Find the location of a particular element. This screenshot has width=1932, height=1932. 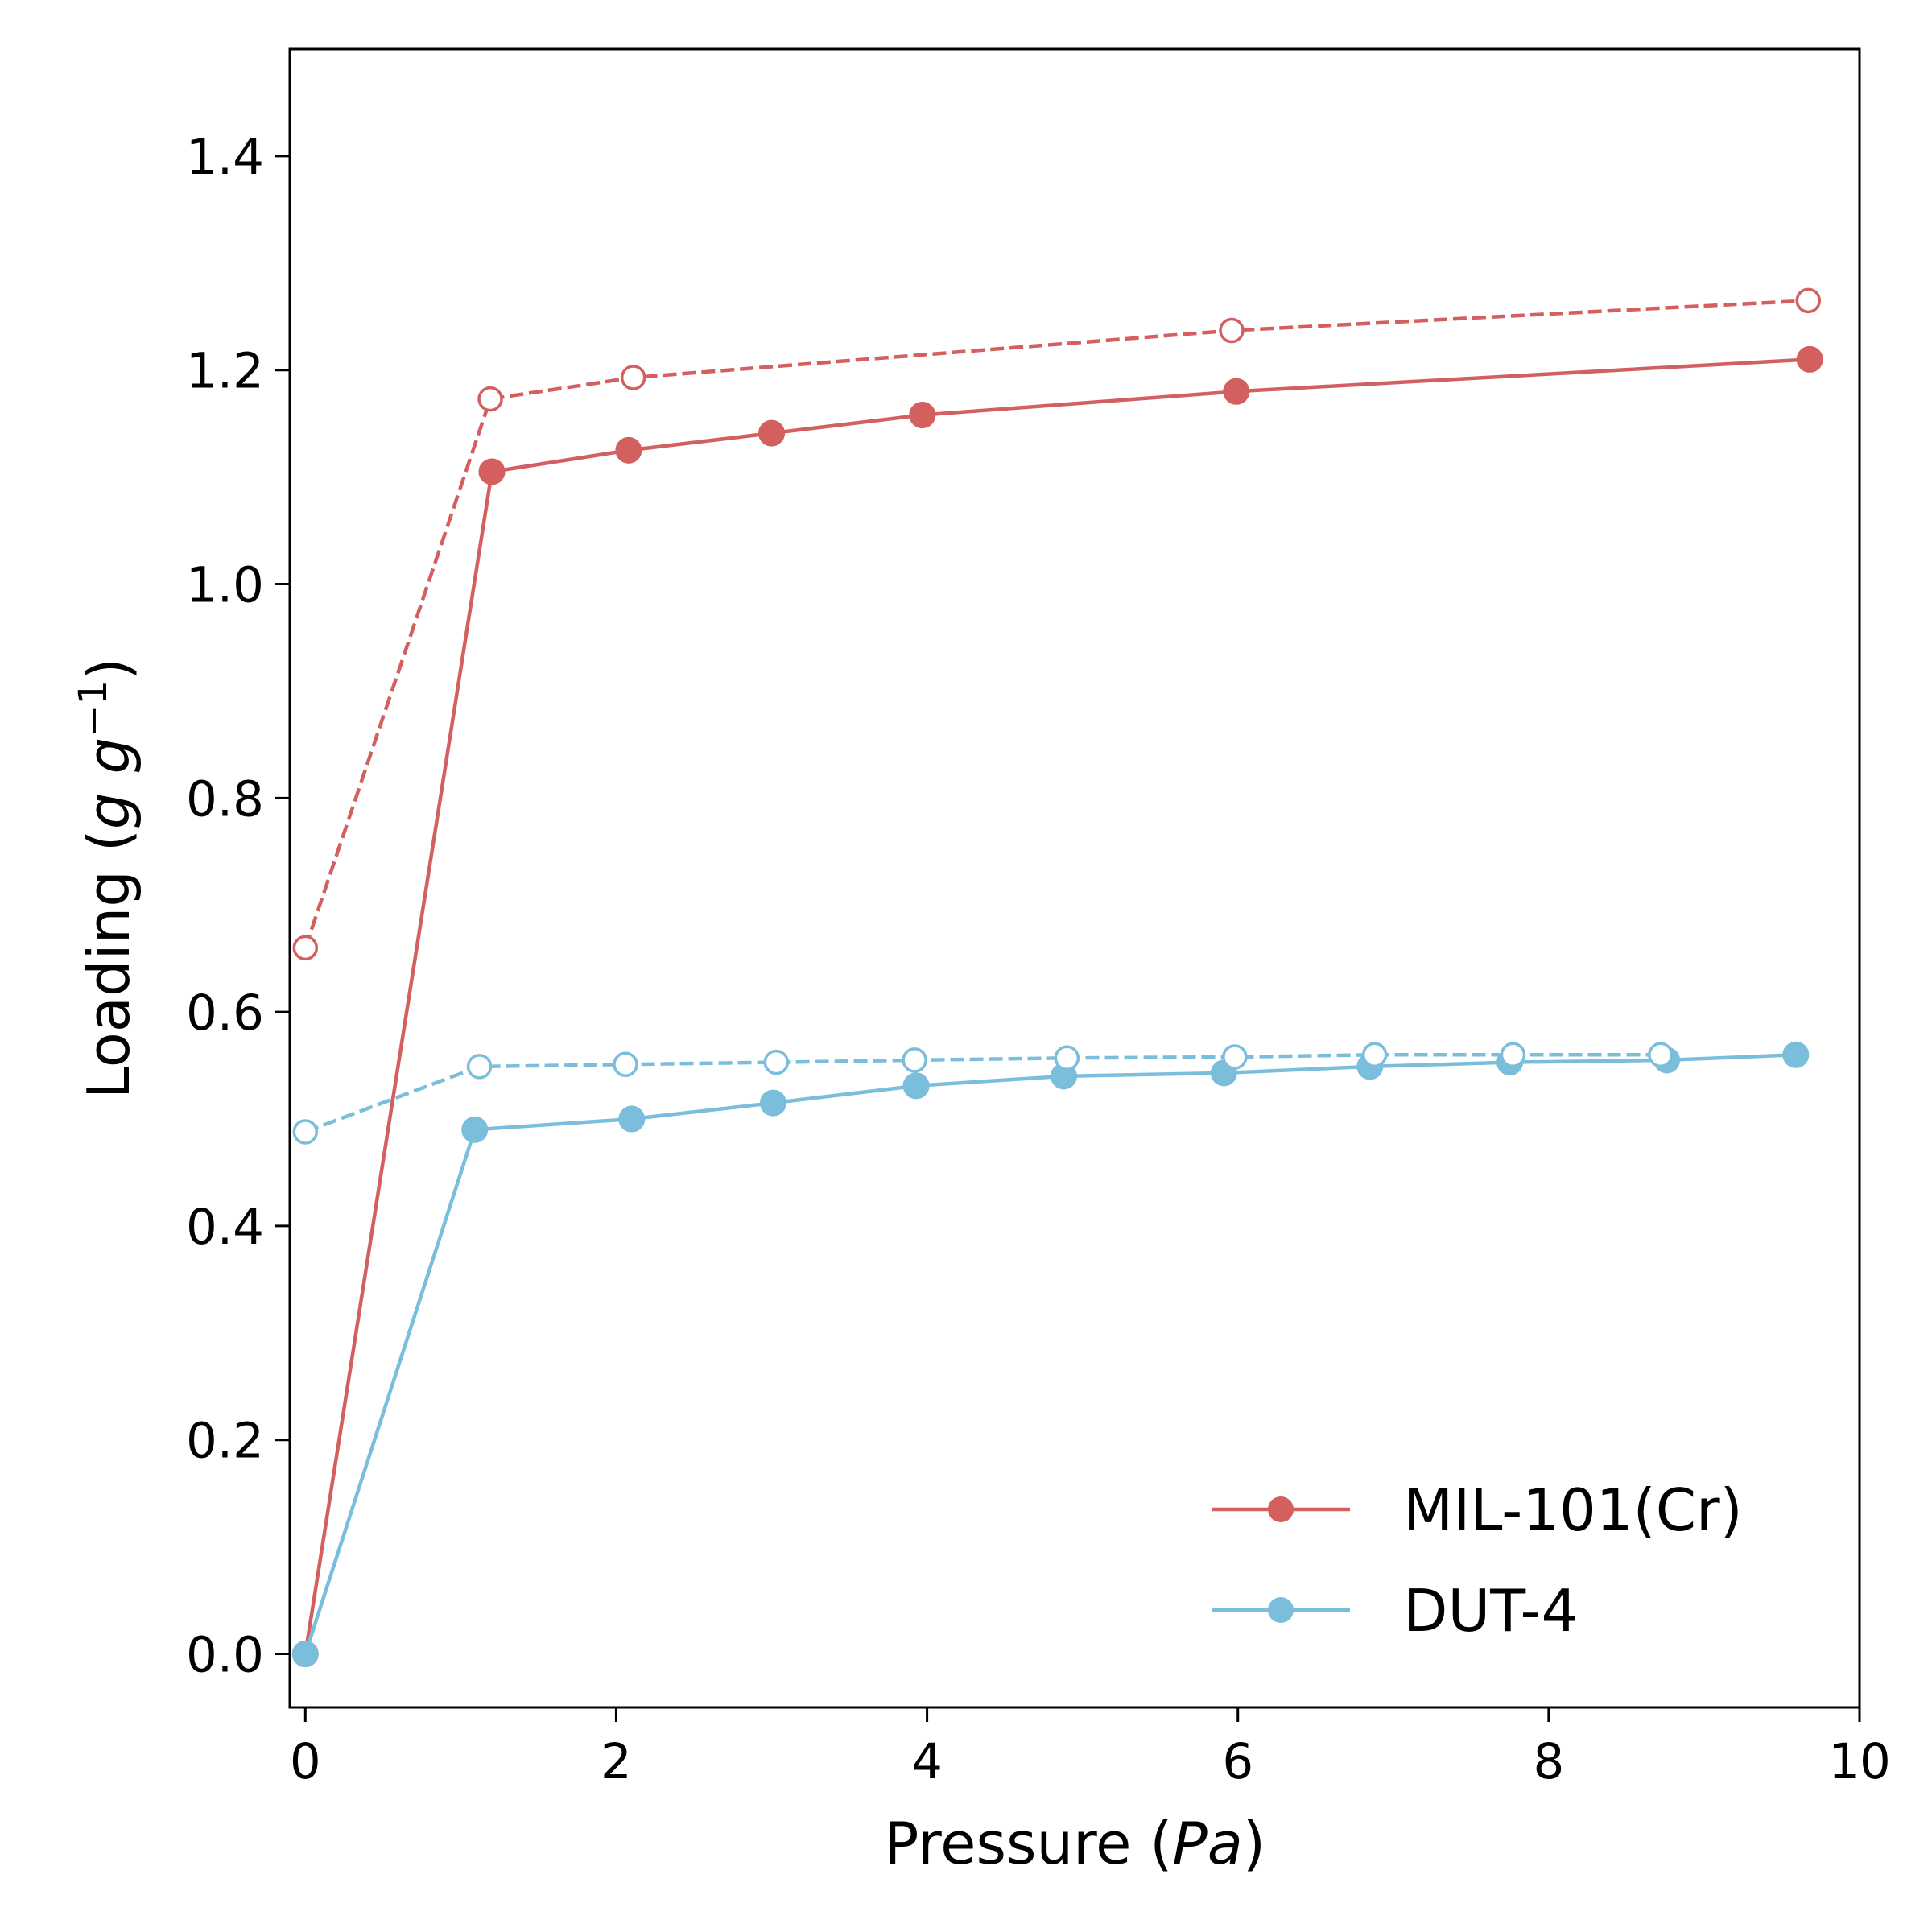

y-axis-label: Loading (g g−1) is located at coordinates (106, 878).